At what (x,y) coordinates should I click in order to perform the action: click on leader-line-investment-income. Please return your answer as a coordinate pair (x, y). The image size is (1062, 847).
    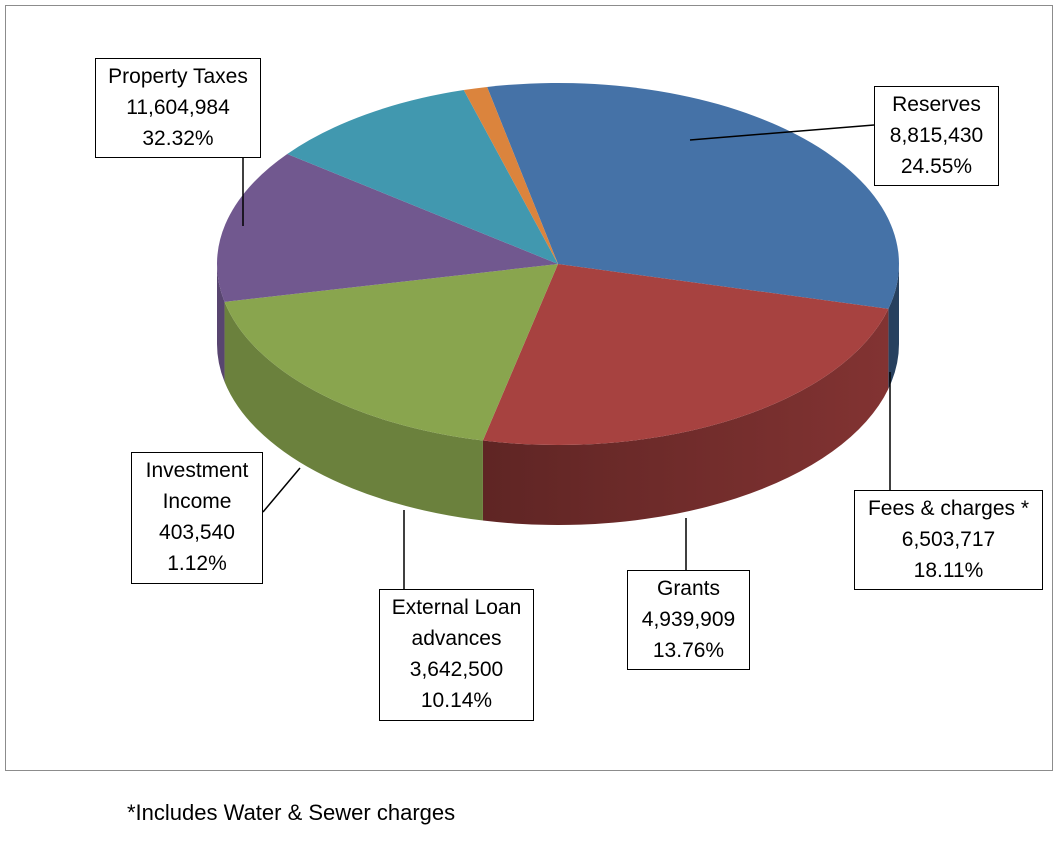
    Looking at the image, I should click on (281, 490).